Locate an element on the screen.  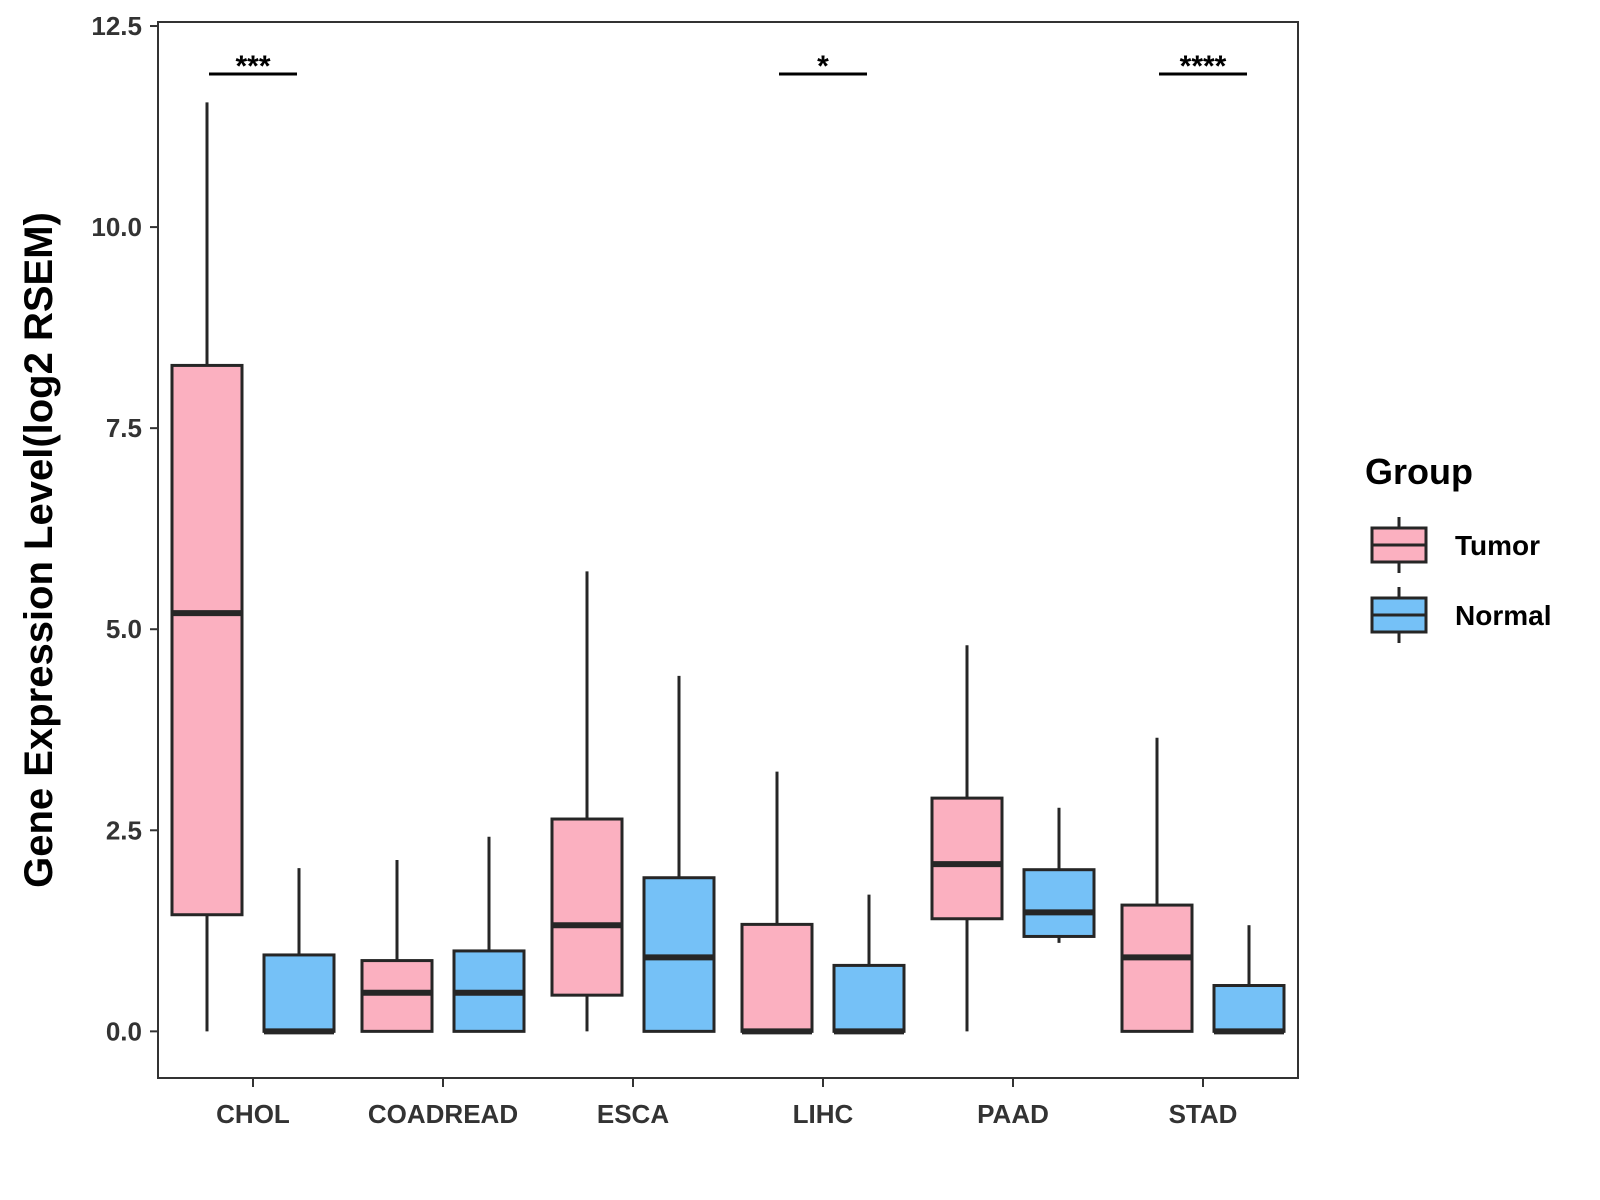
legend-label: Tumor is located at coordinates (1497, 545).